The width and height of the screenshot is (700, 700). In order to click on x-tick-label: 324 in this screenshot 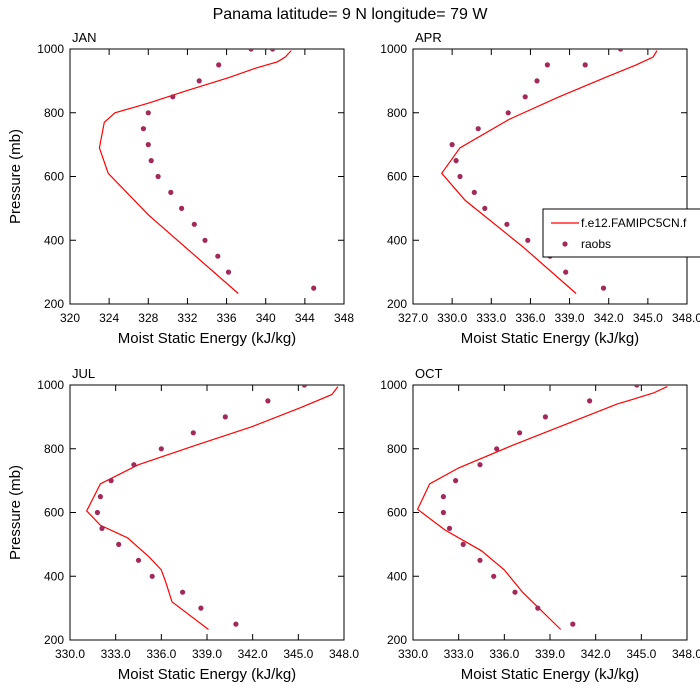, I will do `click(109, 318)`.